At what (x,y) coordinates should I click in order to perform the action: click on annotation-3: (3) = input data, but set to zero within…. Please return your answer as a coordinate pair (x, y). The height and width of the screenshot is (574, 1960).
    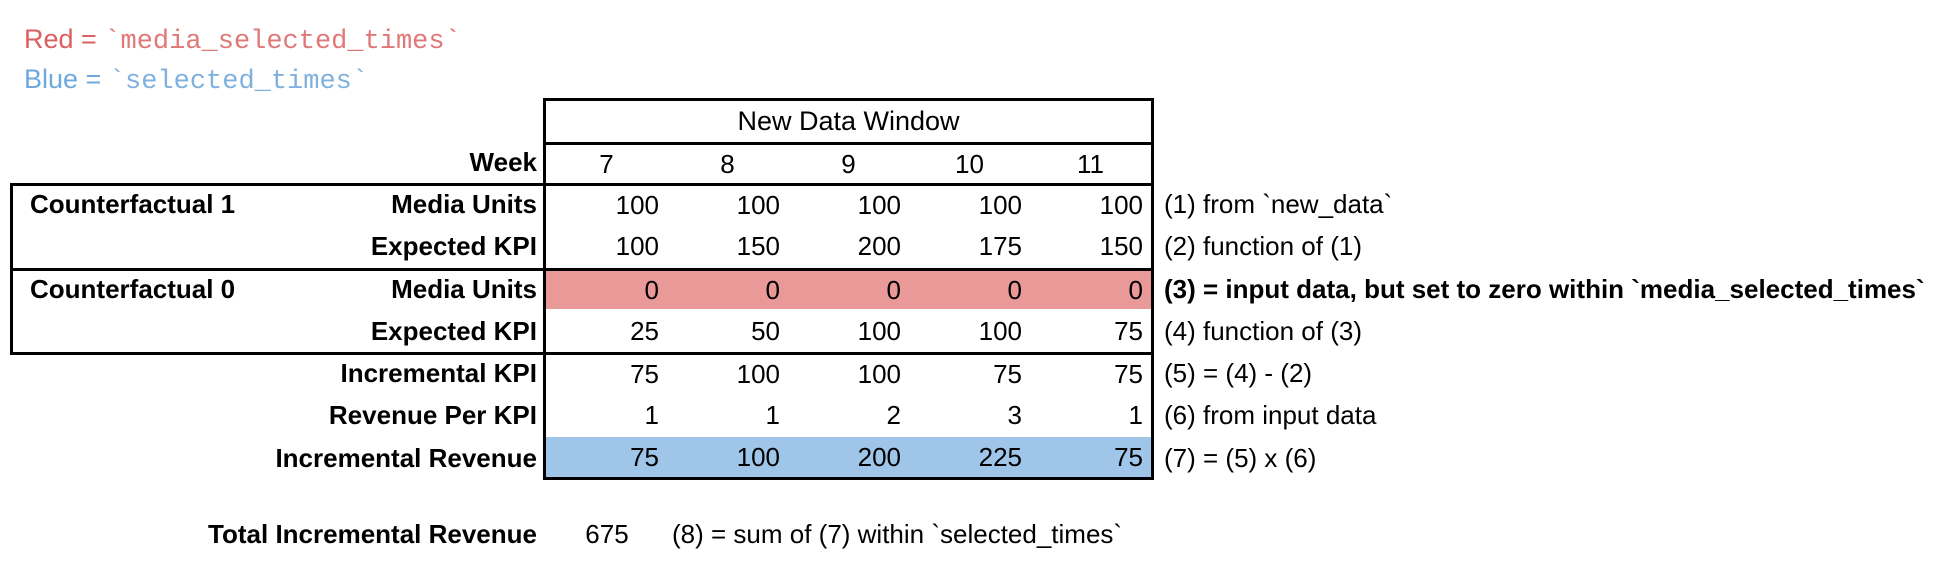
    Looking at the image, I should click on (1544, 289).